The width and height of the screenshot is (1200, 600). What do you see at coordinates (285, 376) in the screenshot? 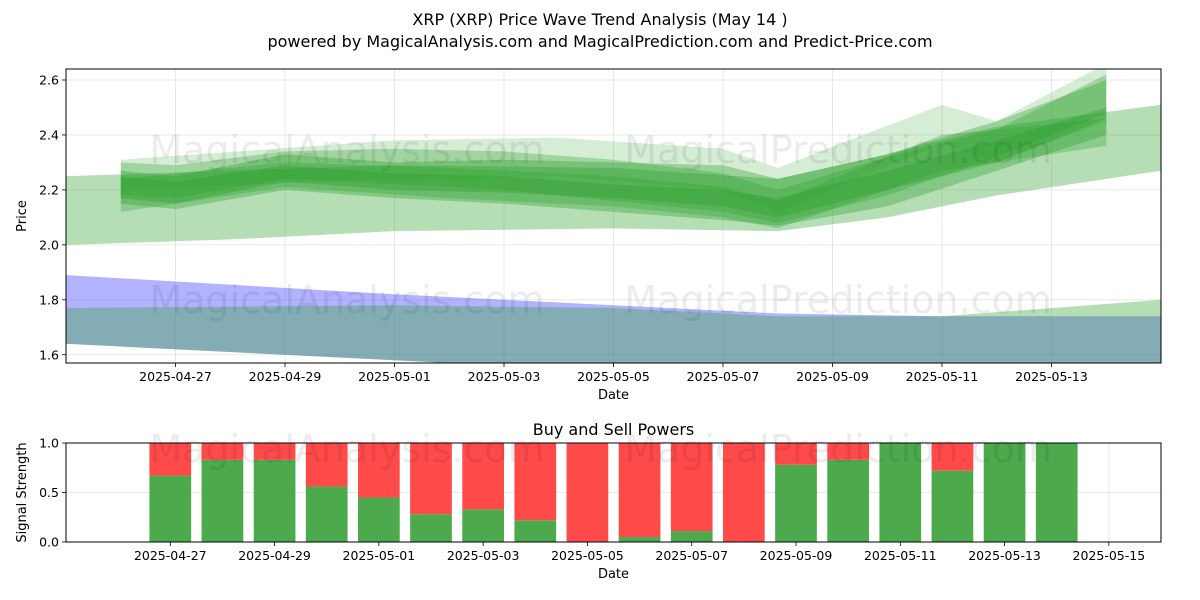
I see `price-x-tick-label: 2025-04-29` at bounding box center [285, 376].